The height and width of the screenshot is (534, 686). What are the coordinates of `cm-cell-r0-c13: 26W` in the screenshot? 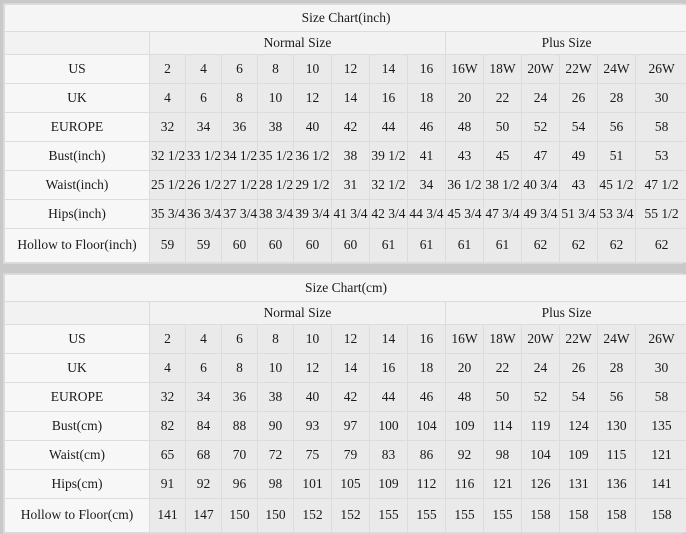 It's located at (661, 339).